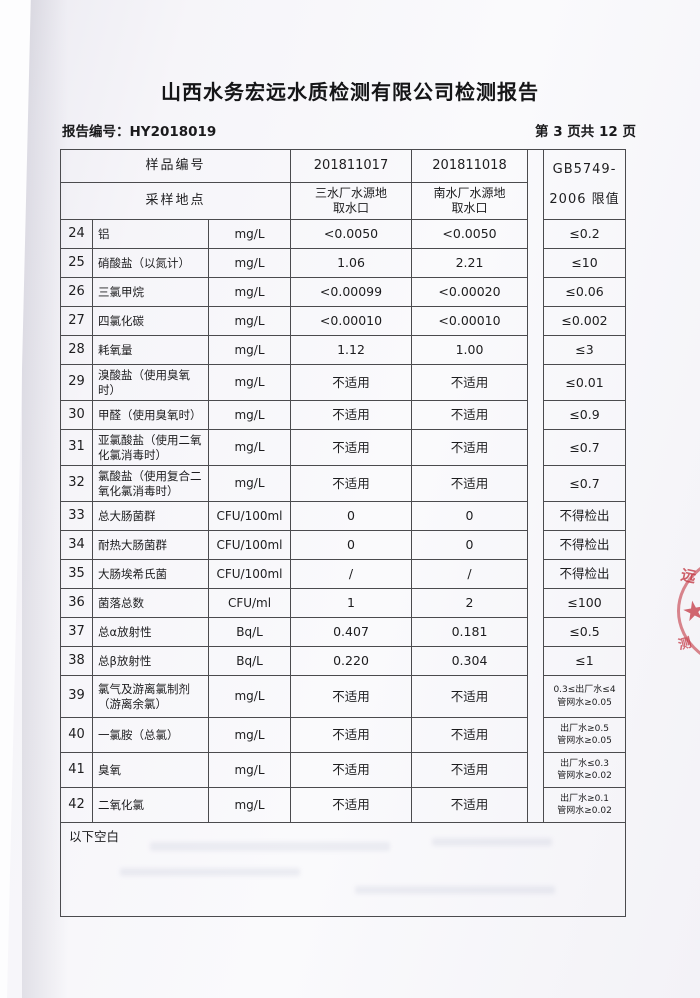 This screenshot has width=700, height=998. I want to click on limit-line-1: ≤100, so click(584, 603).